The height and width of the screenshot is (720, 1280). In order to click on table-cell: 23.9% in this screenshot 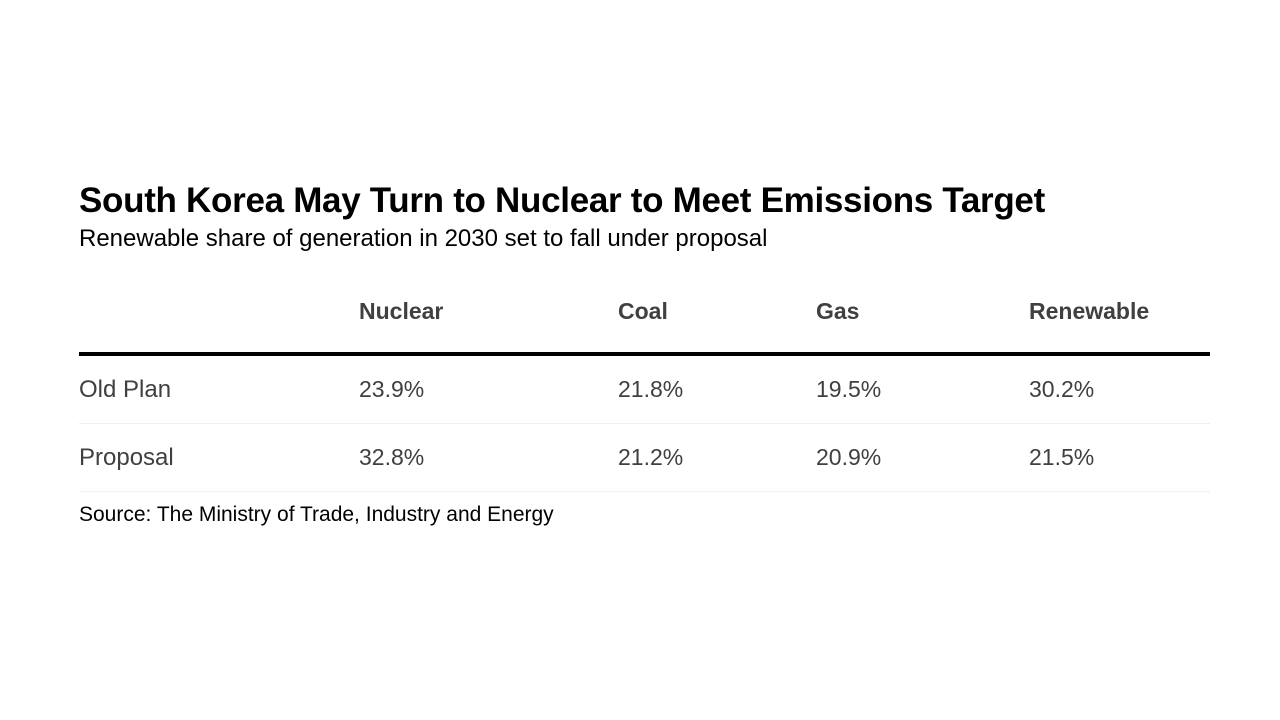, I will do `click(488, 389)`.